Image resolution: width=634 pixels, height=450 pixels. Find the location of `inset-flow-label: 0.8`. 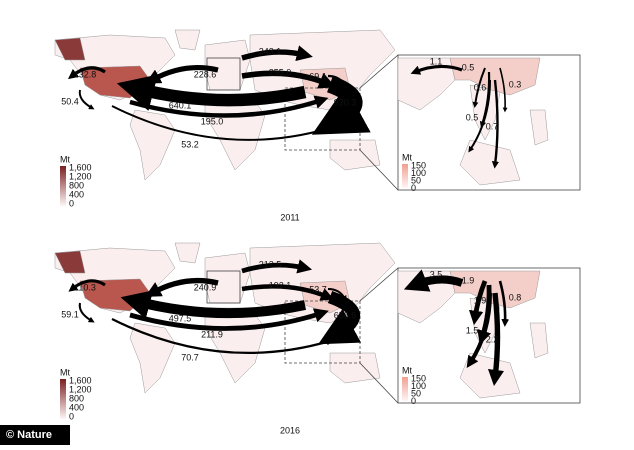

inset-flow-label: 0.8 is located at coordinates (515, 297).